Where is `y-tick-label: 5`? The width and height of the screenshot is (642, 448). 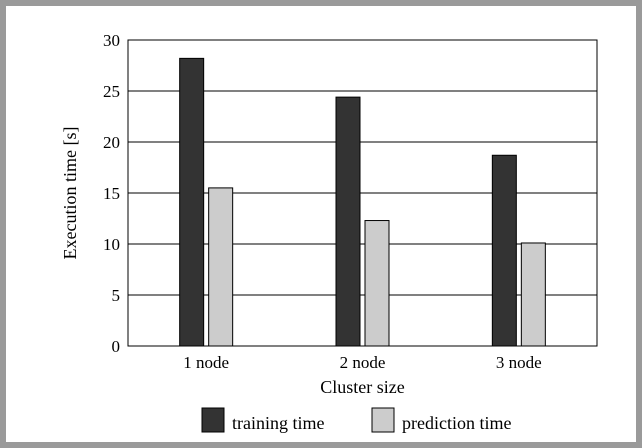
y-tick-label: 5 is located at coordinates (116, 295).